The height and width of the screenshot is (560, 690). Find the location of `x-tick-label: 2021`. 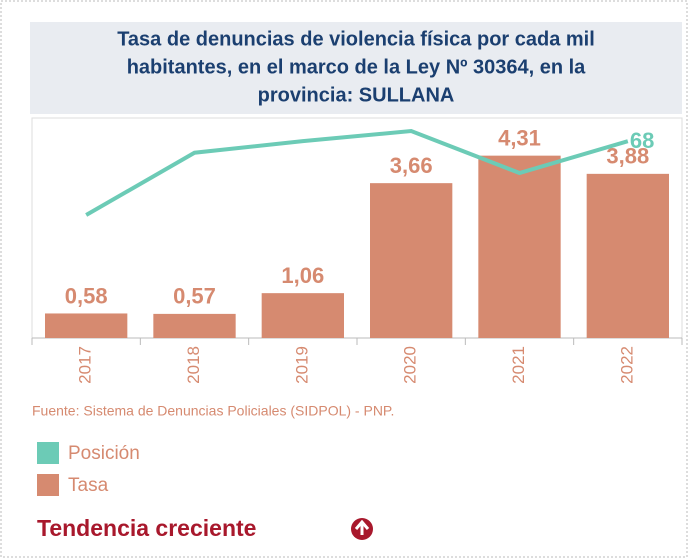

x-tick-label: 2021 is located at coordinates (518, 365).